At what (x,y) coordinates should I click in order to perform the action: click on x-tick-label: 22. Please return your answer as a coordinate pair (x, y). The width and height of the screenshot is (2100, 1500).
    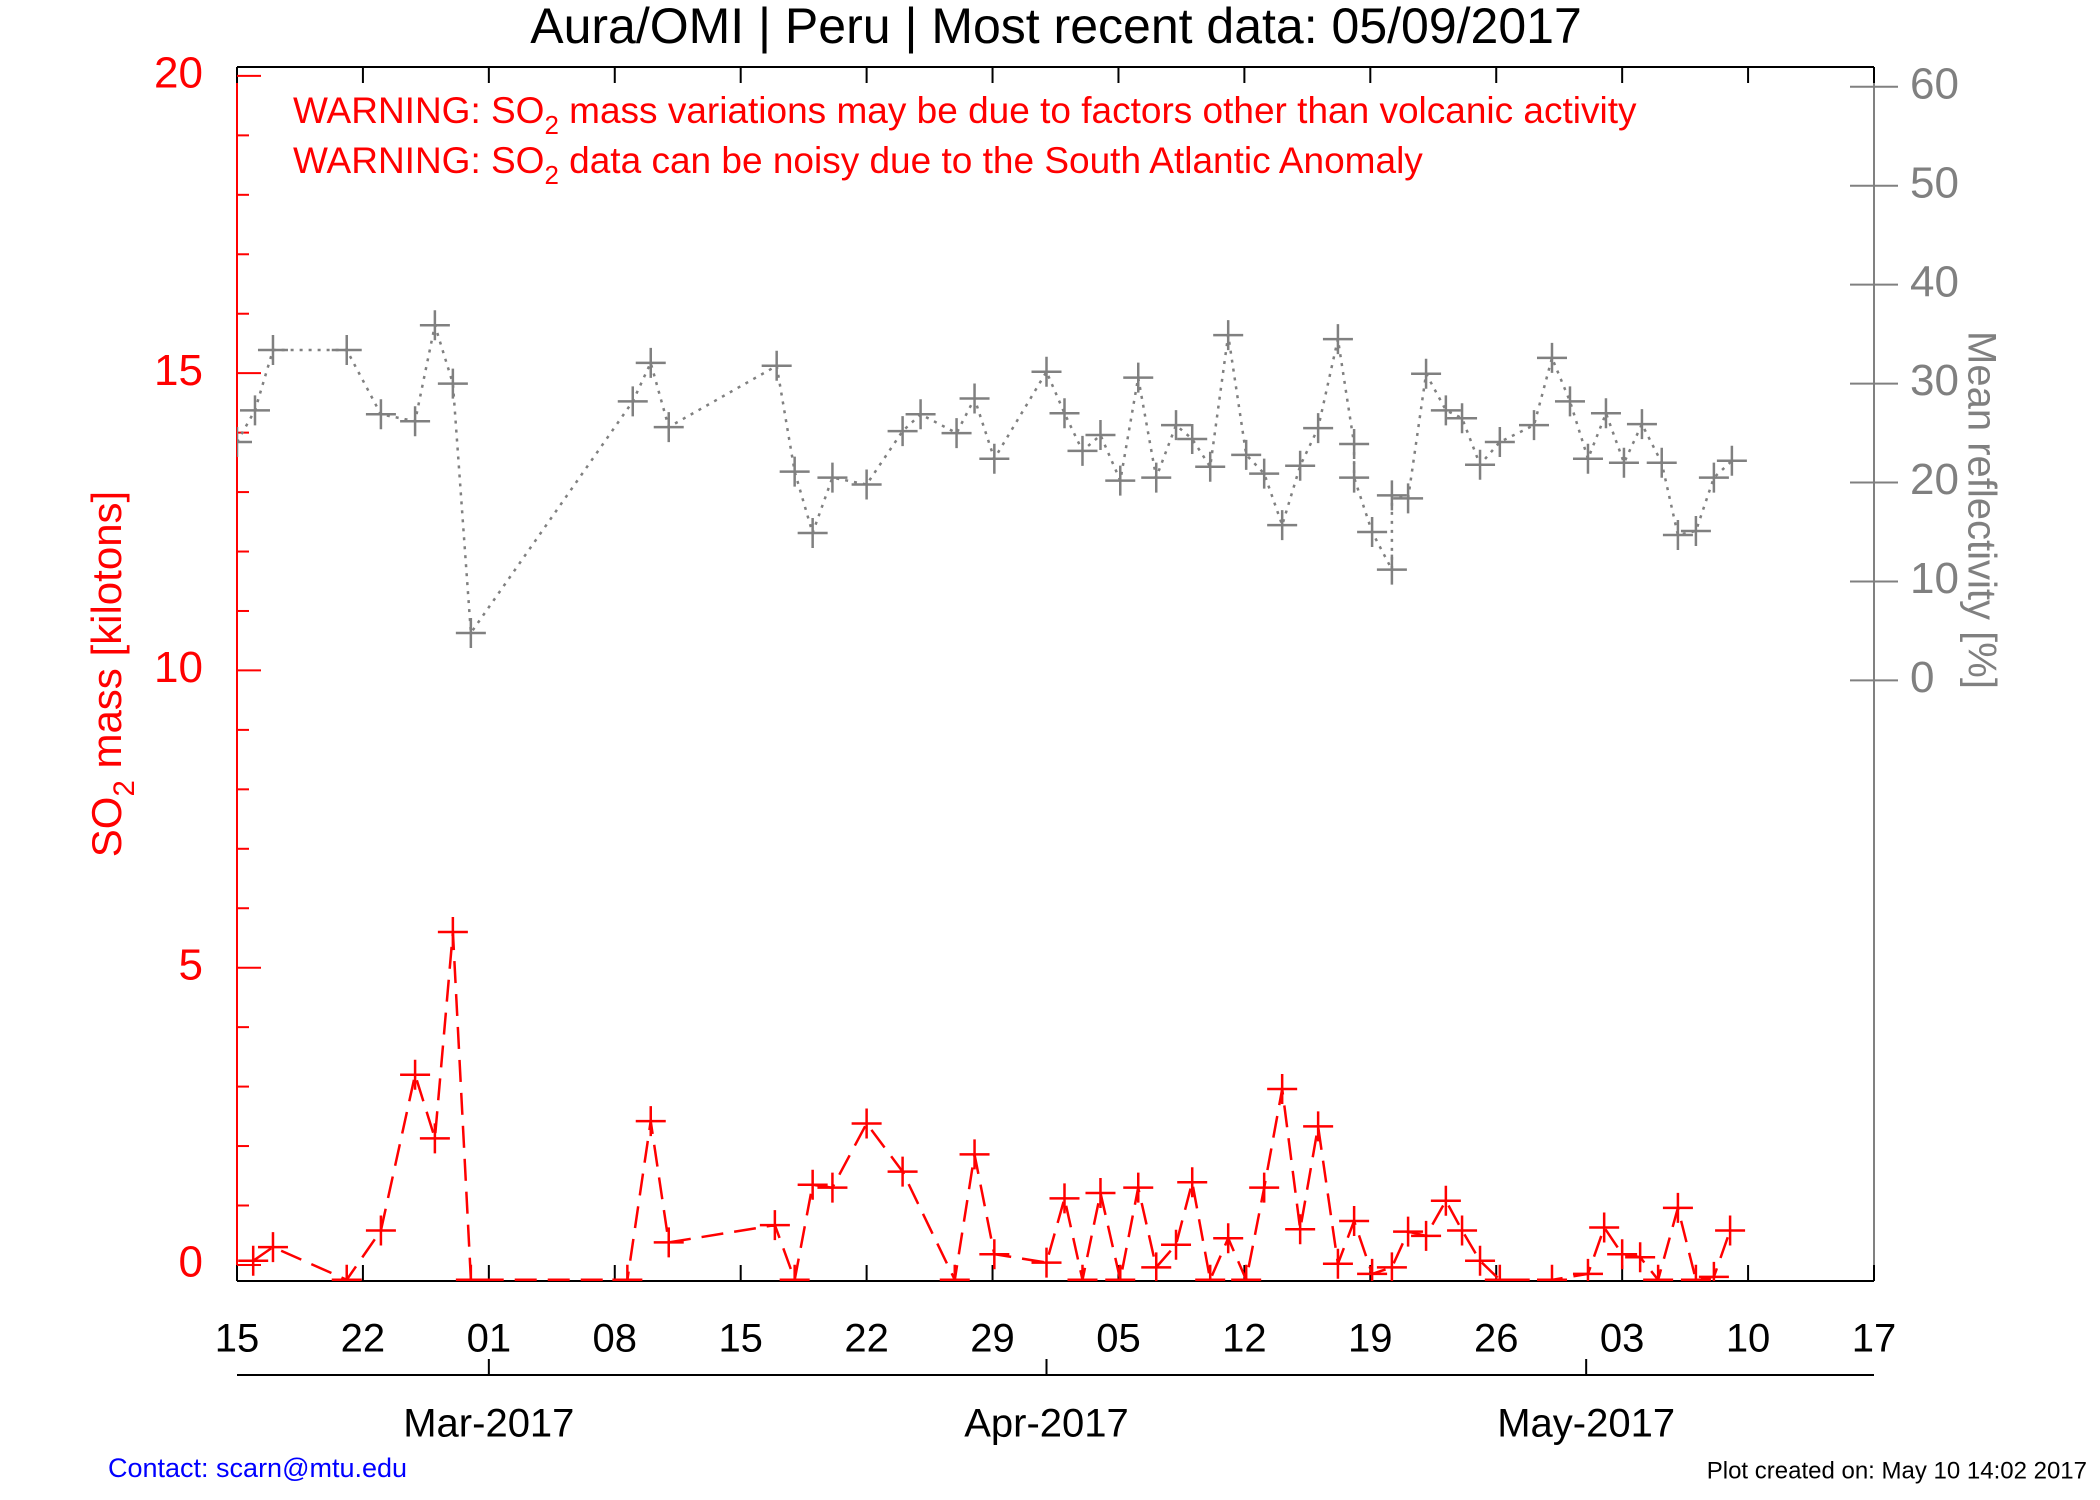
    Looking at the image, I should click on (866, 1339).